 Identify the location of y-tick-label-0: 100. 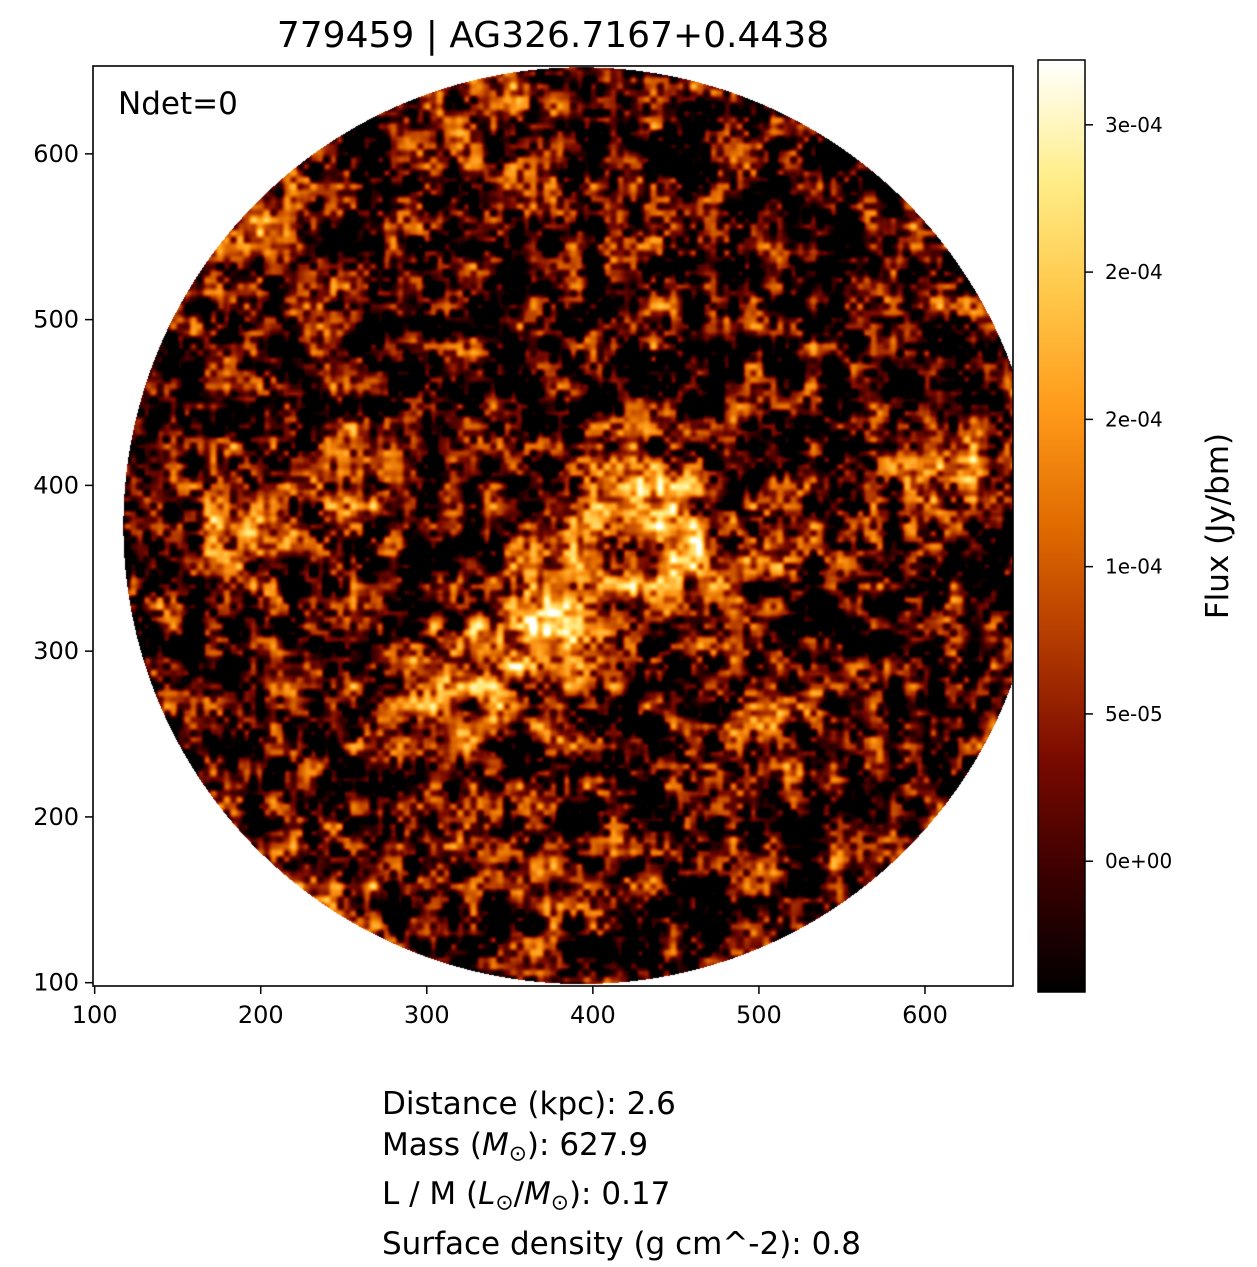
(56, 983).